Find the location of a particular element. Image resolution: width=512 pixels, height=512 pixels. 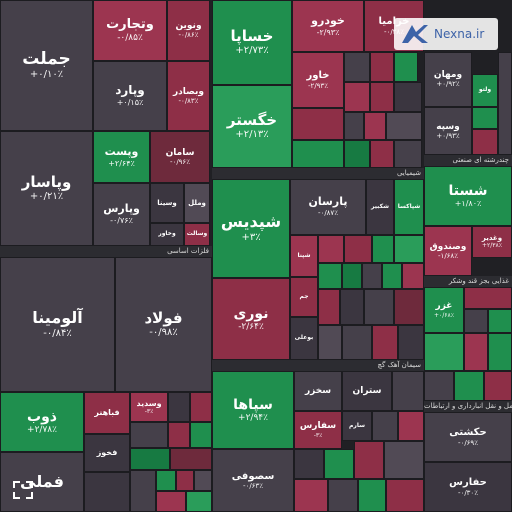

tile-parsan: پارسان -۰/۸۷٪ is located at coordinates (328, 207).